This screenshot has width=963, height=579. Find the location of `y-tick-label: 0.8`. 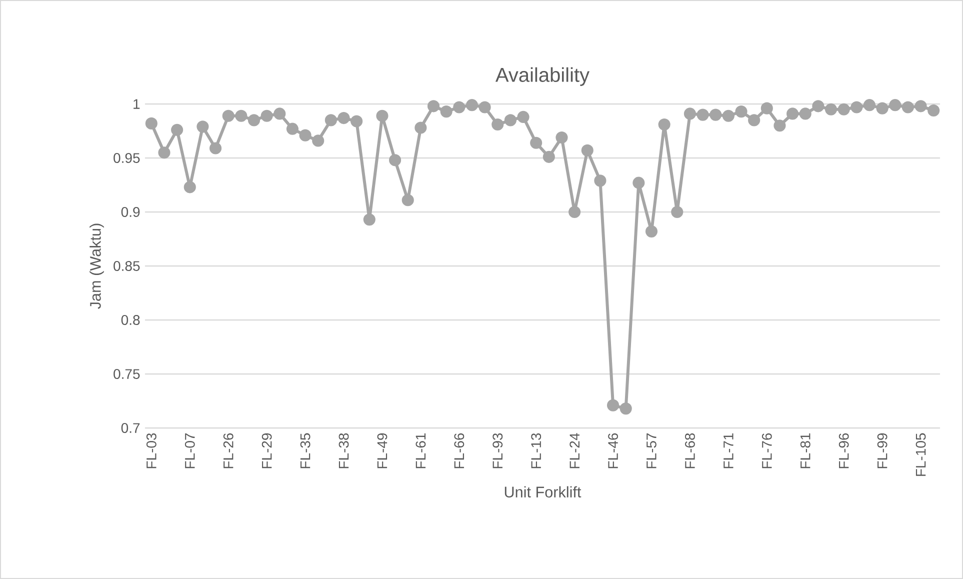

y-tick-label: 0.8 is located at coordinates (130, 320).